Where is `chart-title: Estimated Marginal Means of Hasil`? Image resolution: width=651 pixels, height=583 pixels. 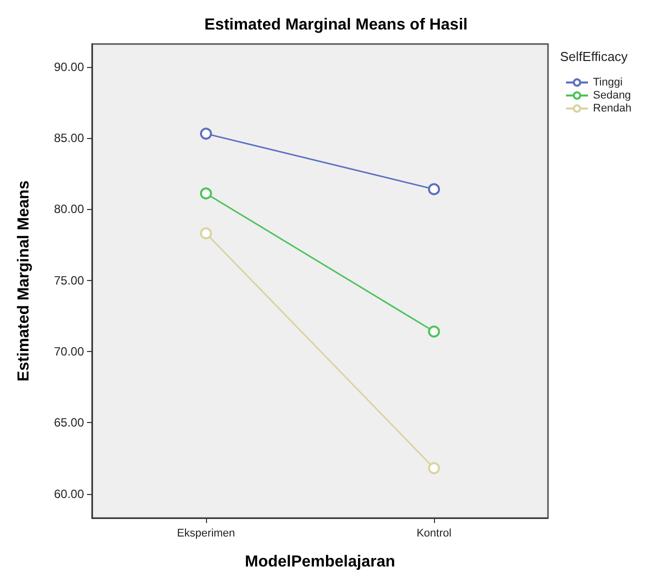
chart-title: Estimated Marginal Means of Hasil is located at coordinates (336, 25).